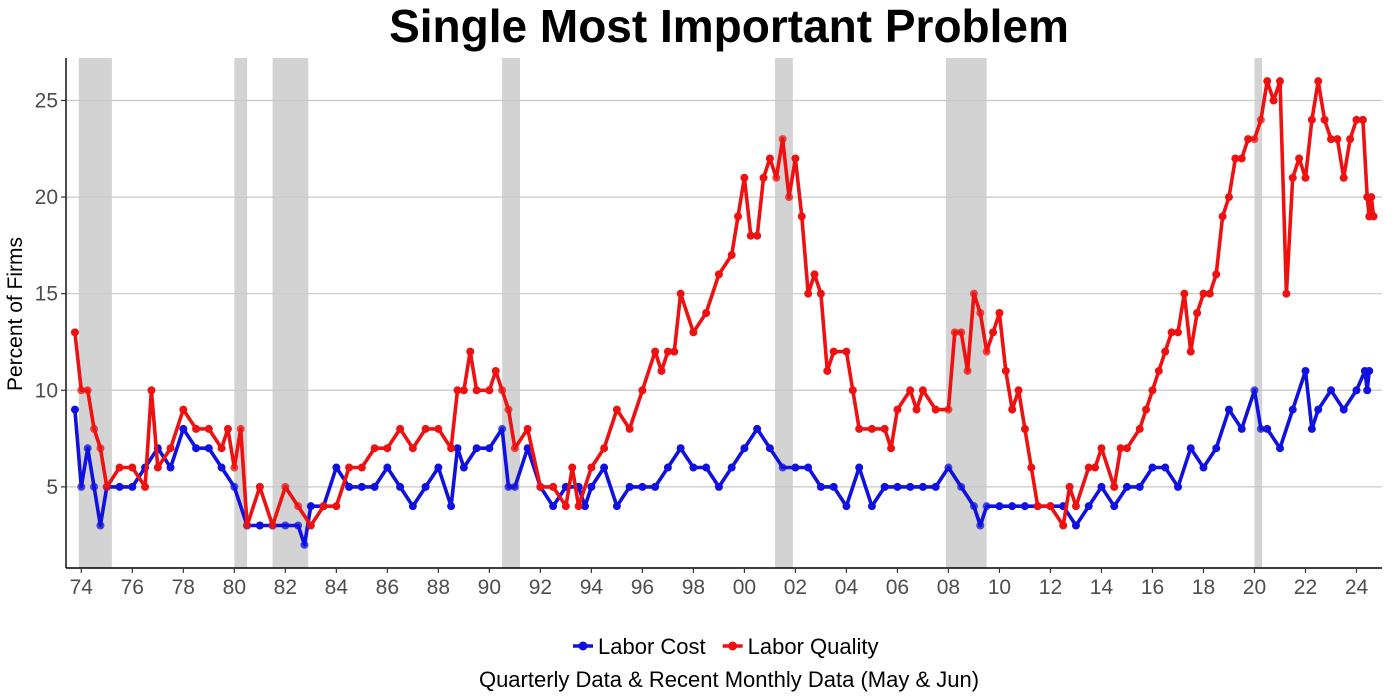 This screenshot has height=700, width=1400. I want to click on labor-cost-legend-marker, so click(583, 646).